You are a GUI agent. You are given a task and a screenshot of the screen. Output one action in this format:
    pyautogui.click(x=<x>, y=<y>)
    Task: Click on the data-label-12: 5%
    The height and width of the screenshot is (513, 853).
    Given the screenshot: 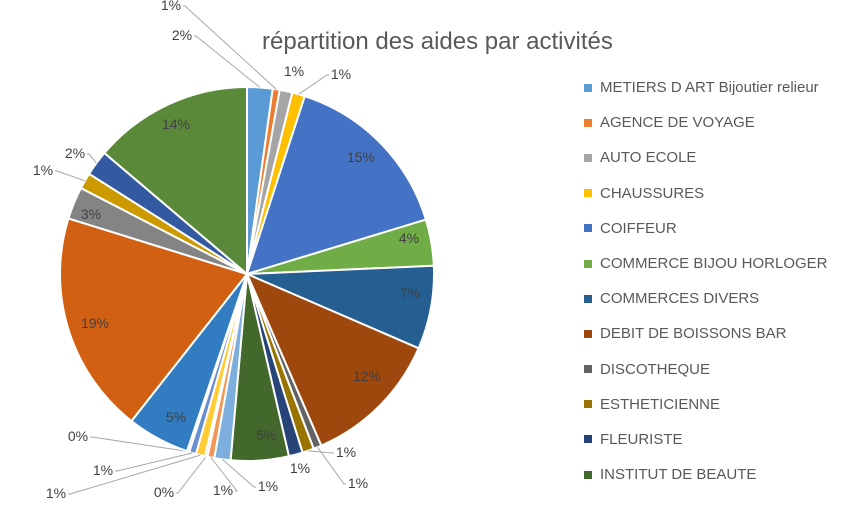 What is the action you would take?
    pyautogui.click(x=266, y=435)
    